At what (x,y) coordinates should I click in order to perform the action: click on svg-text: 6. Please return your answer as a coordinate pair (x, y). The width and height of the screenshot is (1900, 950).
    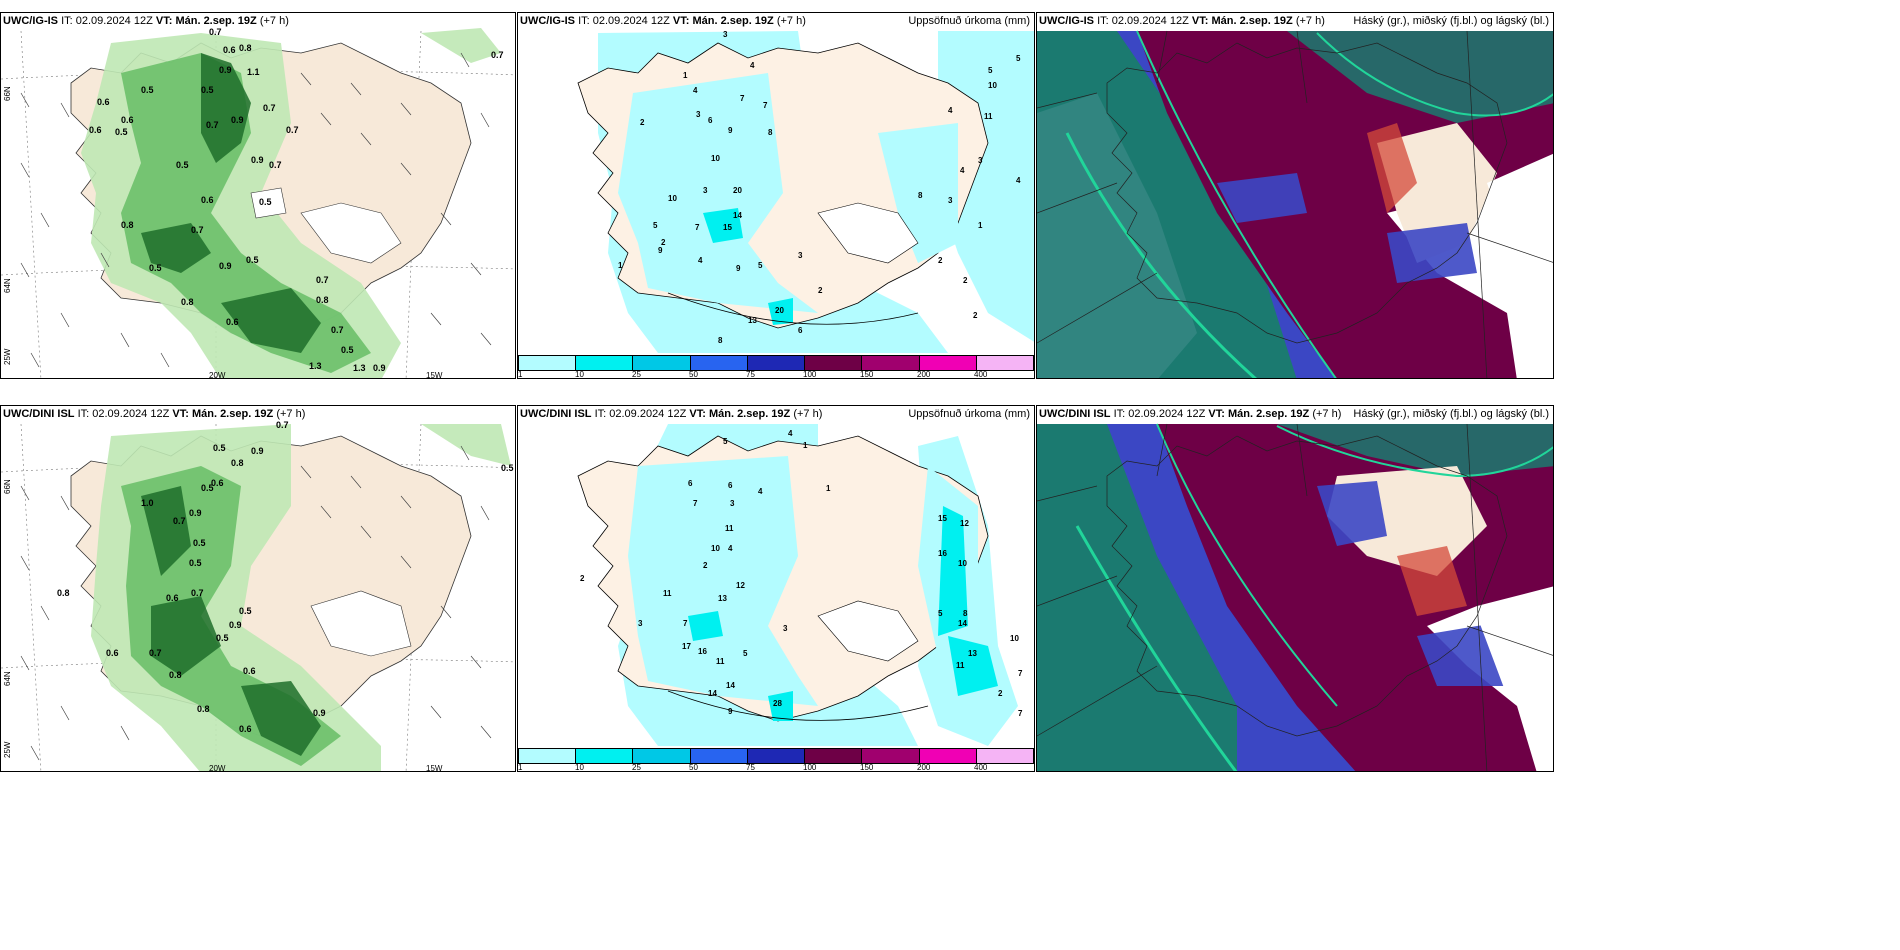
    Looking at the image, I should click on (800, 330).